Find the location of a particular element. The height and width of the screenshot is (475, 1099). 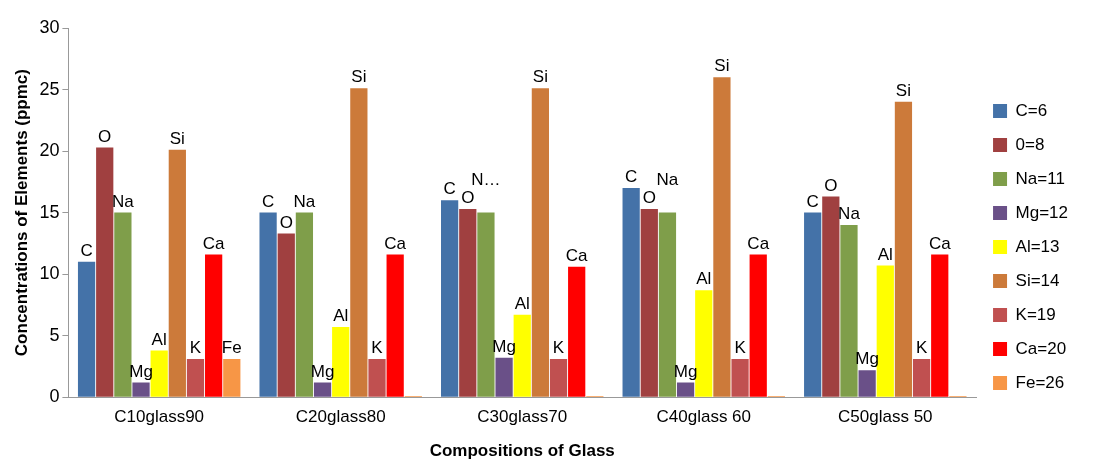

x-tick-label: C30glass70 is located at coordinates (522, 417).